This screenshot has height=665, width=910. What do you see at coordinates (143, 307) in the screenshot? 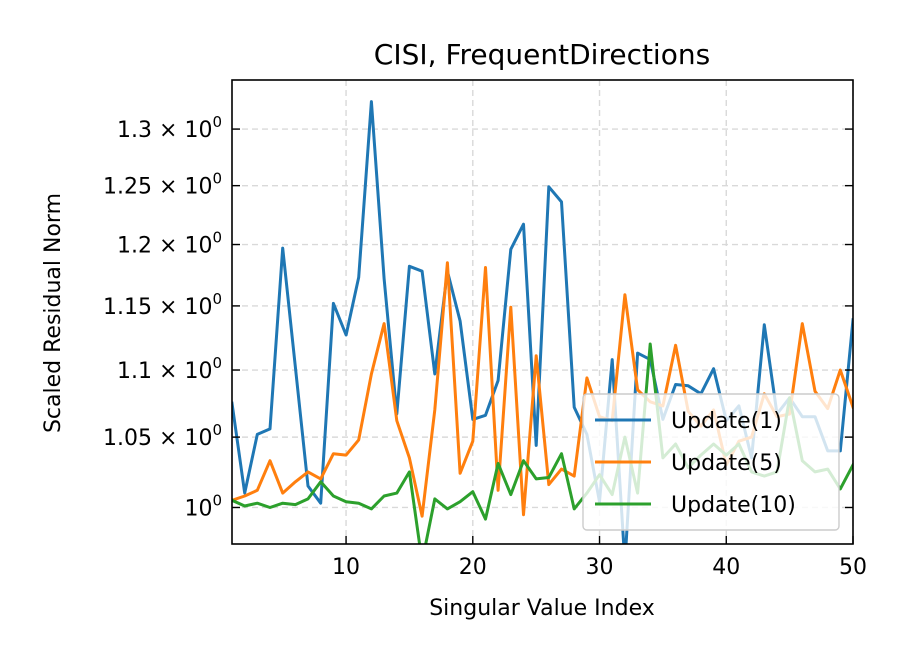
I see `y-tick-mantissa: 1.15 ×` at bounding box center [143, 307].